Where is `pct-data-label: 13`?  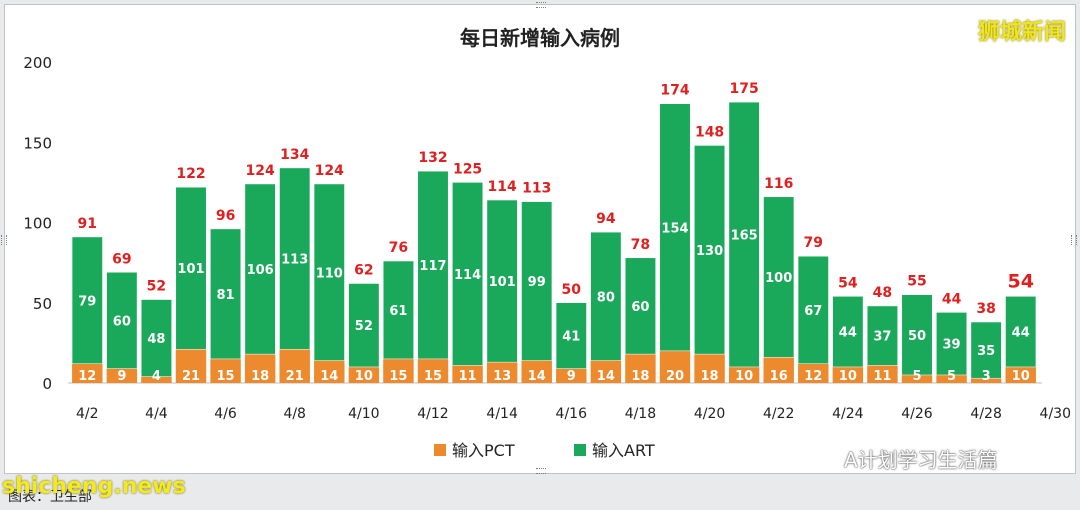
pct-data-label: 13 is located at coordinates (502, 376).